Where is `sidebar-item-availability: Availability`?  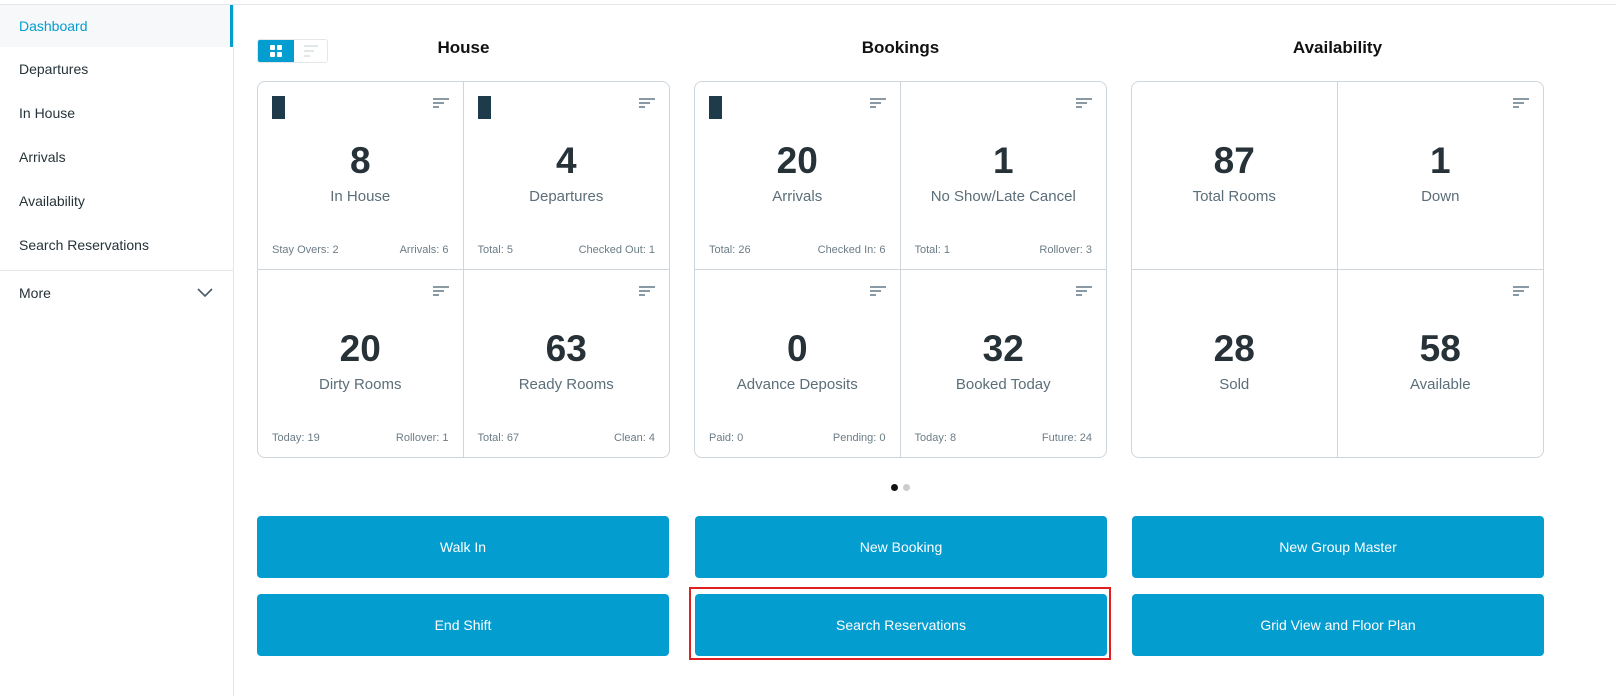 sidebar-item-availability: Availability is located at coordinates (52, 201).